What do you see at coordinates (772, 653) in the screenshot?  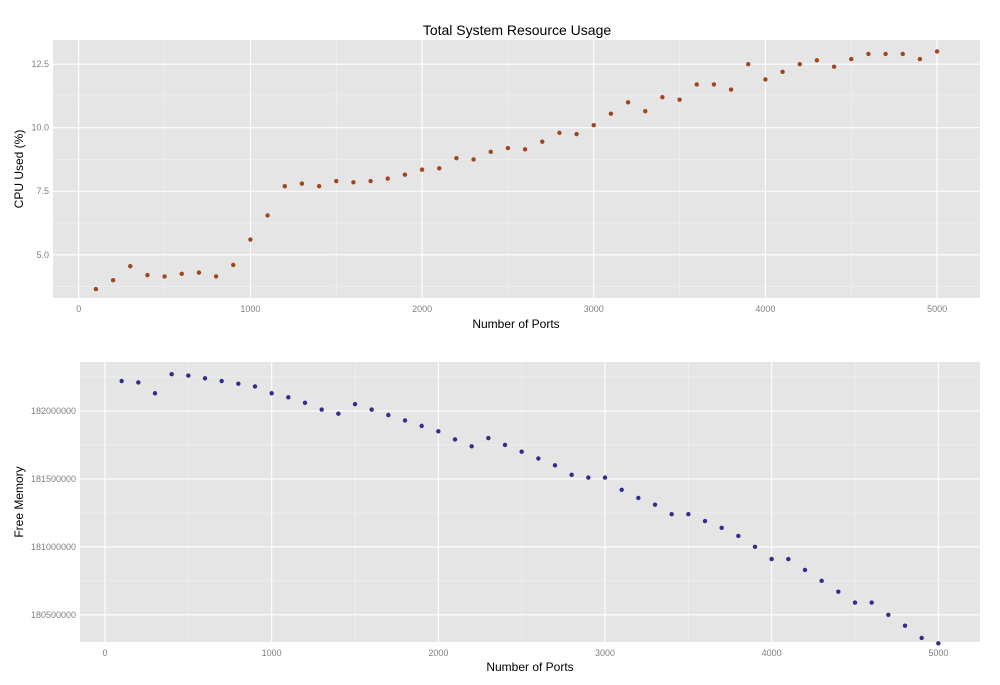 I see `x-tick-label: 4000` at bounding box center [772, 653].